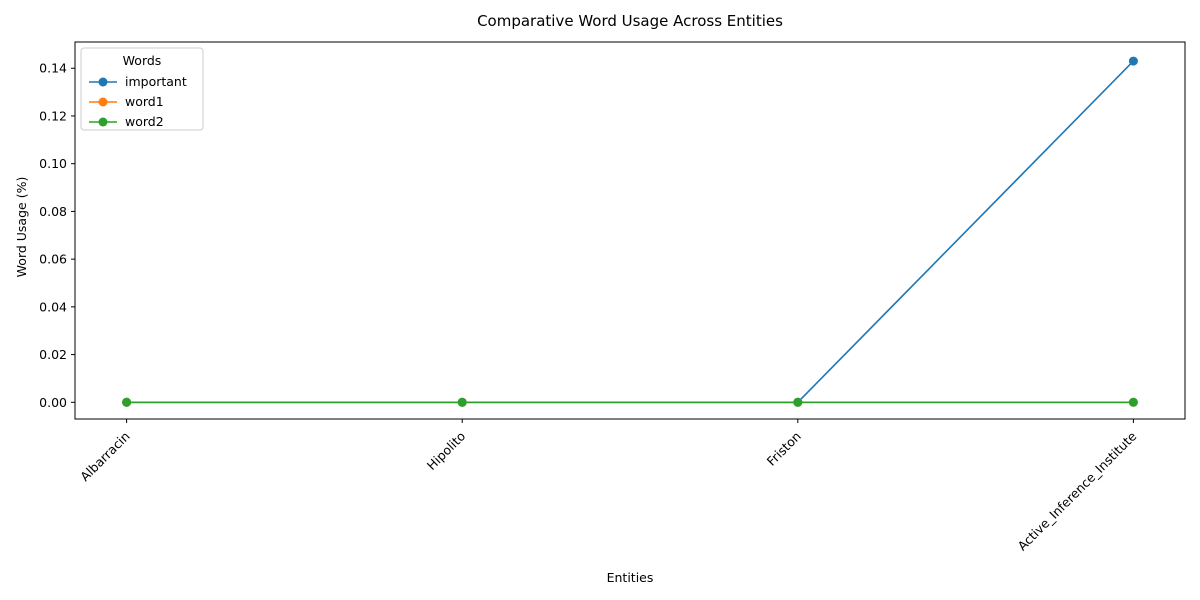 This screenshot has height=600, width=1200. Describe the element at coordinates (144, 121) in the screenshot. I see `legend-label: word2` at that location.